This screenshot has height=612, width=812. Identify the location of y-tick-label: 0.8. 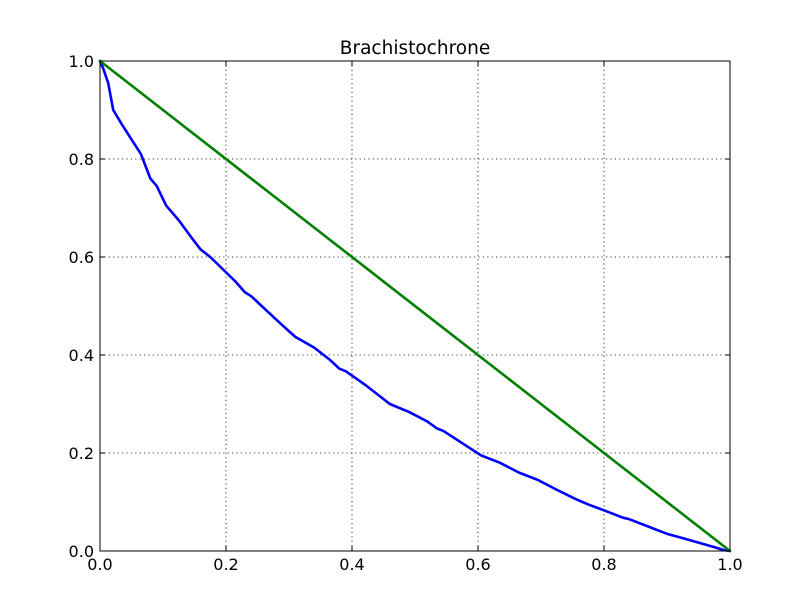
(81, 159).